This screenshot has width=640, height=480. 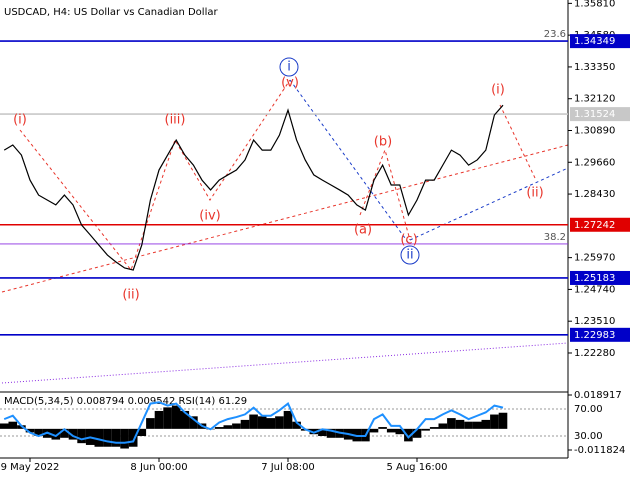 I want to click on y-tick-label: 1.28430, so click(x=594, y=194).